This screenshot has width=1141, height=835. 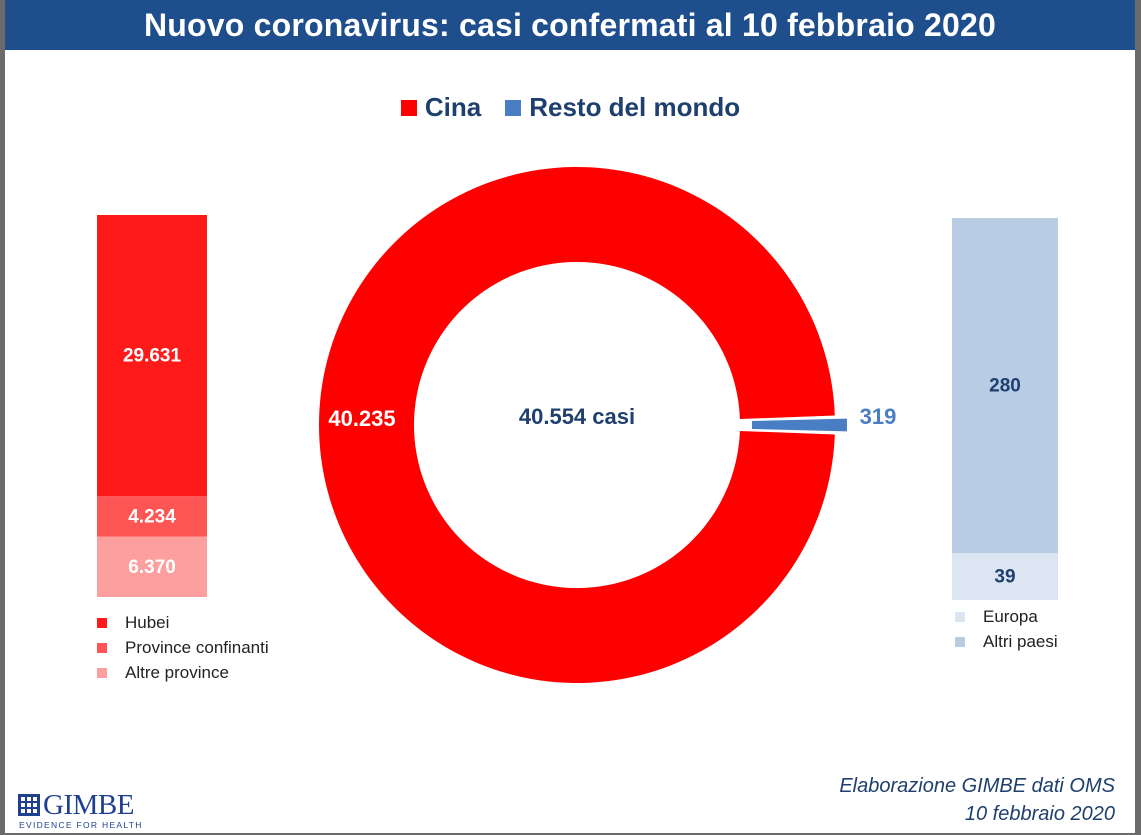 What do you see at coordinates (1010, 616) in the screenshot?
I see `legend-label-europa: Europa` at bounding box center [1010, 616].